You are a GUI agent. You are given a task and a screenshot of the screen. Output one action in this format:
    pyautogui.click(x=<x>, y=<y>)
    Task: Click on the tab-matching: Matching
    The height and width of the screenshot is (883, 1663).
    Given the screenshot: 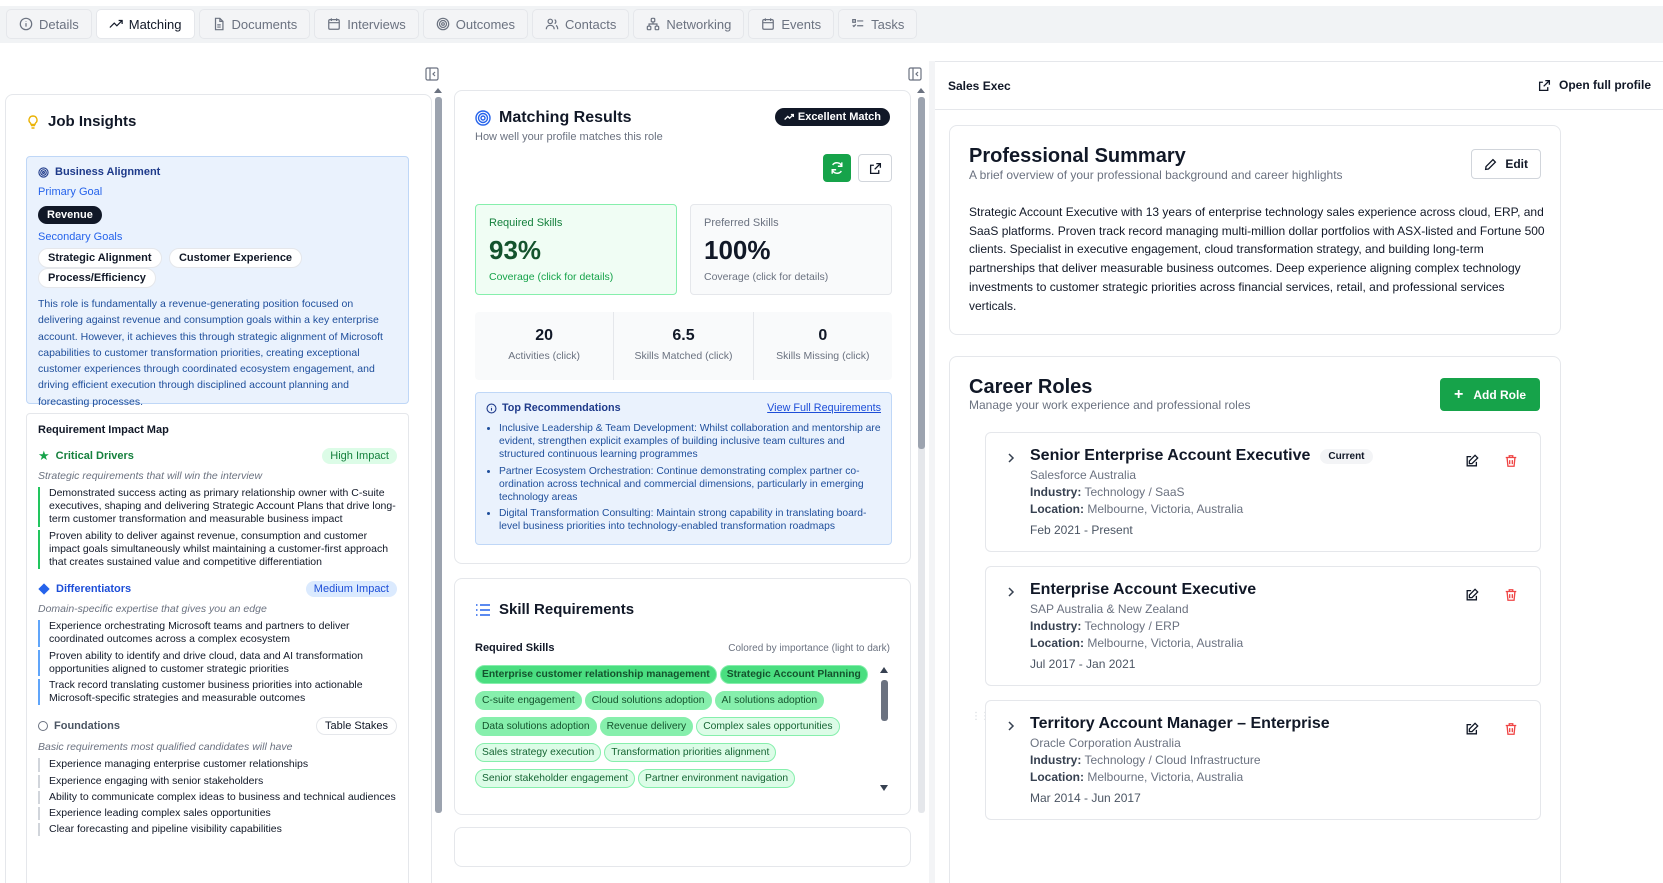 What is the action you would take?
    pyautogui.click(x=145, y=24)
    